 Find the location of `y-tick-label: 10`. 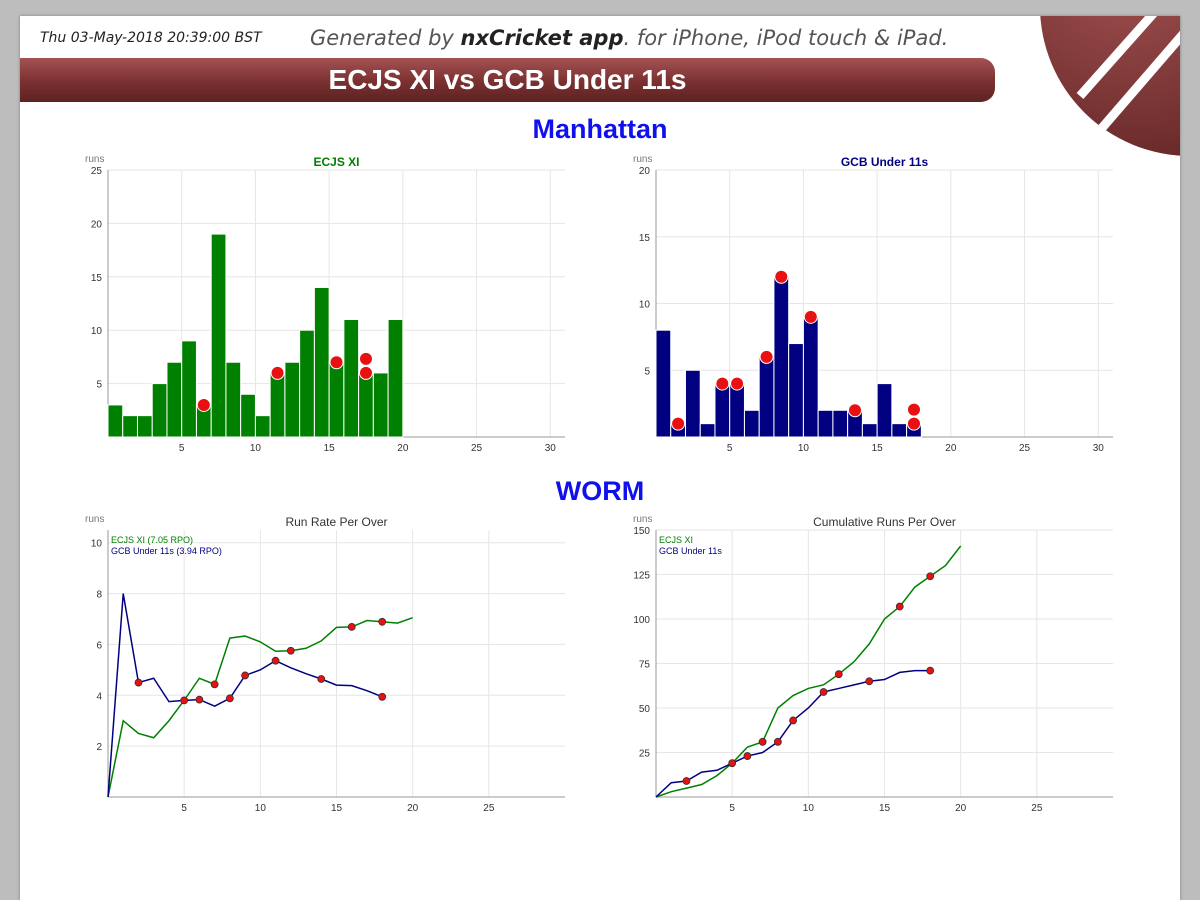

y-tick-label: 10 is located at coordinates (97, 544).